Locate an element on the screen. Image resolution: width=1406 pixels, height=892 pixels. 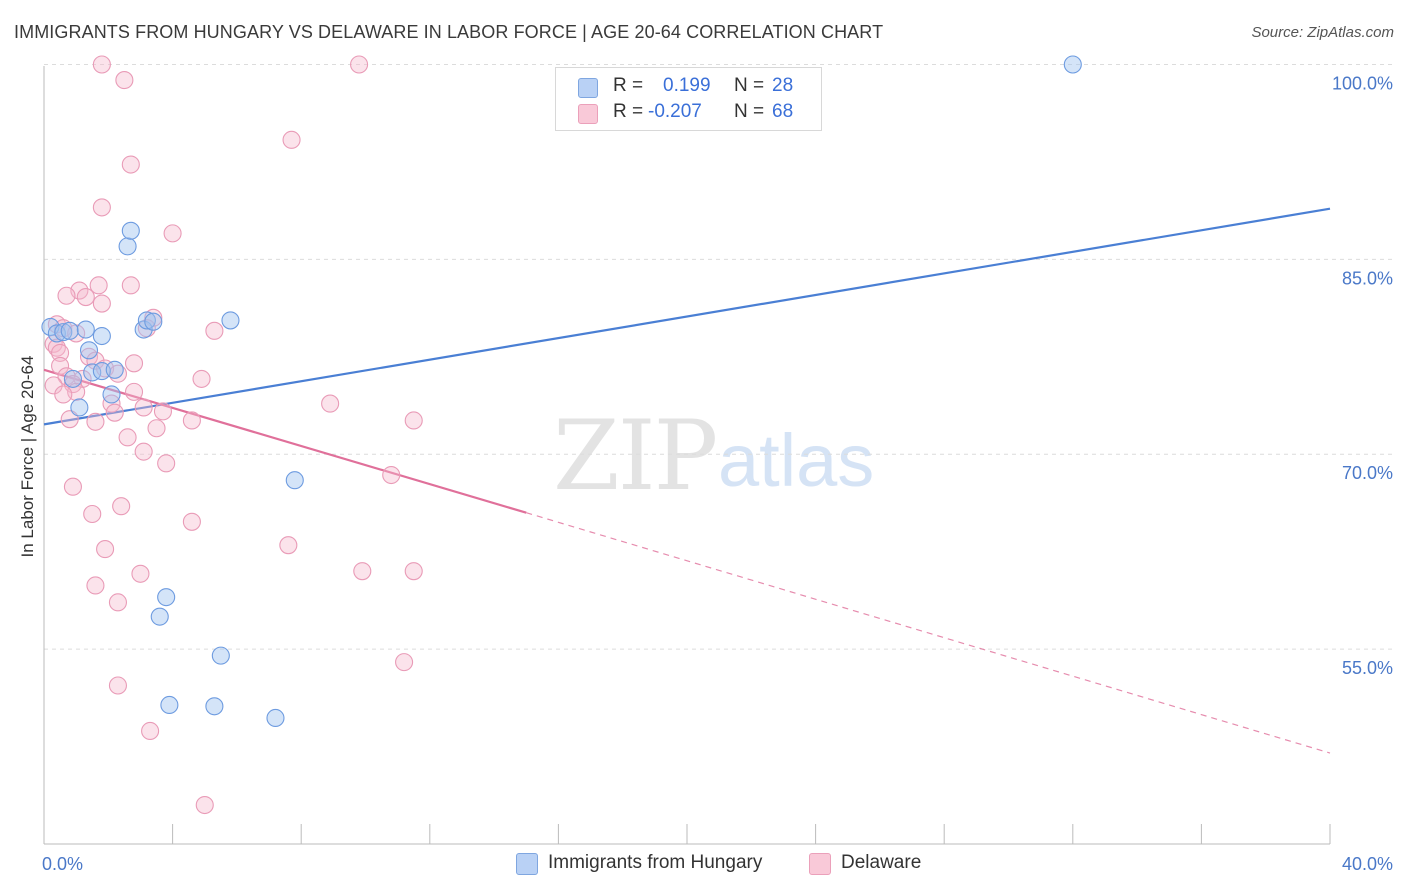
bottom-legend-label-delaware: Delaware is located at coordinates (881, 862).